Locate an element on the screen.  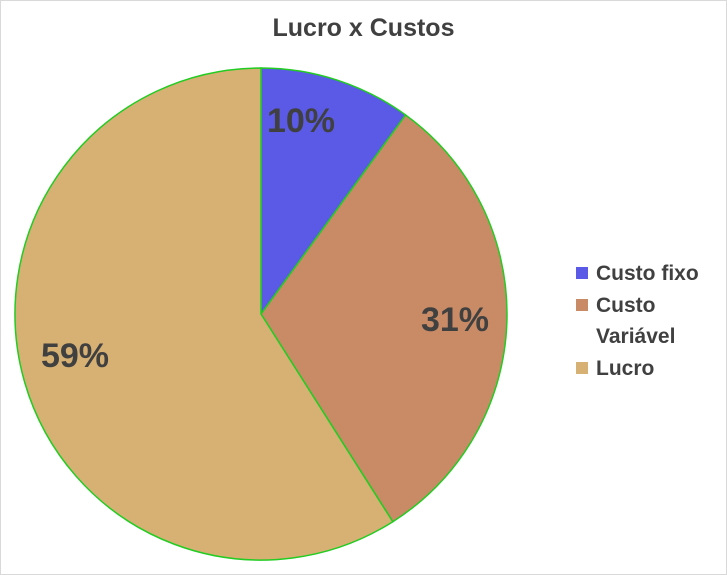
legend-label-custo-variavel: Custo Variável is located at coordinates (636, 321).